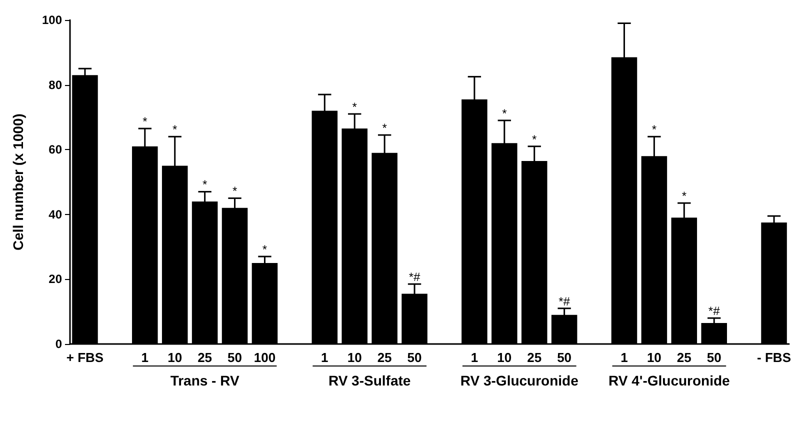 This screenshot has width=799, height=439. I want to click on text: RV 3-Glucuronide, so click(519, 380).